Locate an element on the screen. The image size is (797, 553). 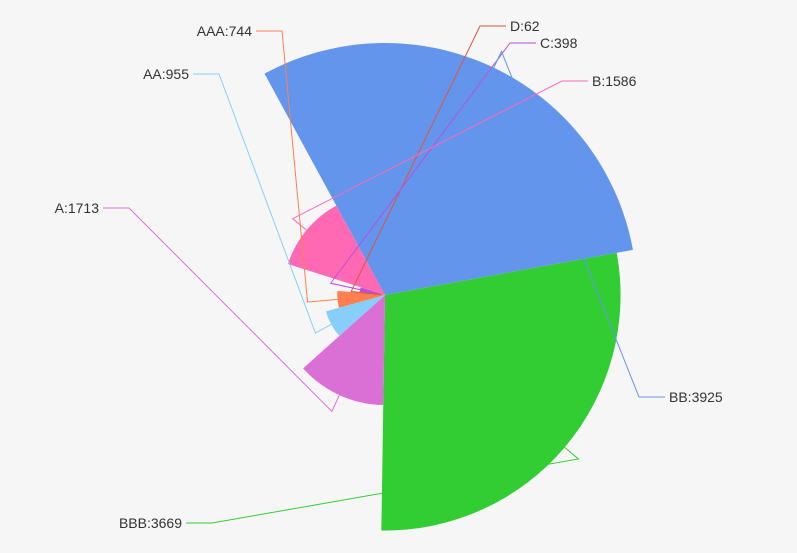
slice-label-c: C:398 is located at coordinates (559, 43).